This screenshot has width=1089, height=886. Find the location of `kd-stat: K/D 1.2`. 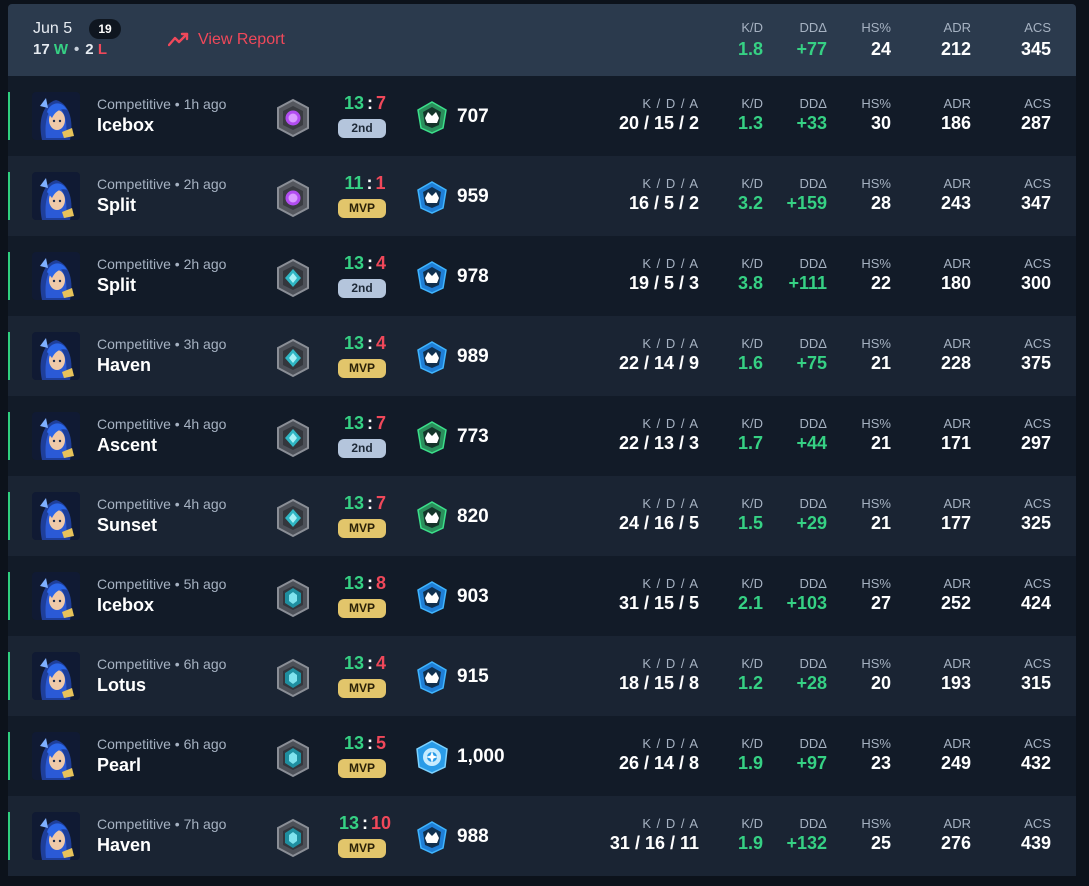

kd-stat: K/D 1.2 is located at coordinates (735, 675).